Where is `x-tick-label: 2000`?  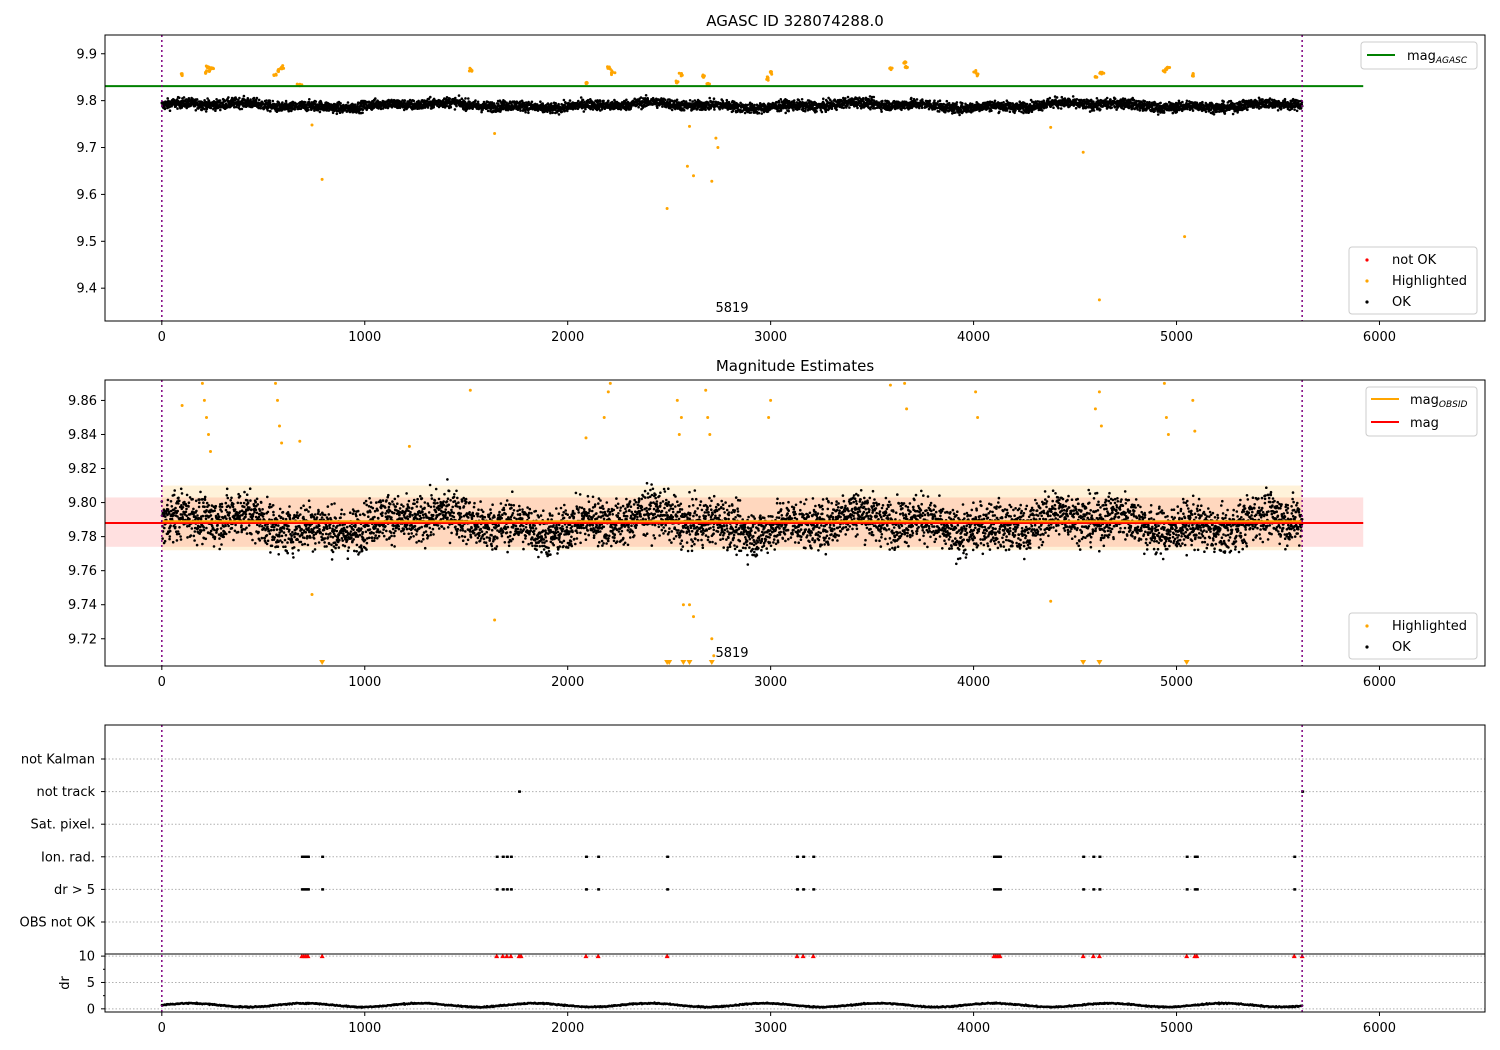
x-tick-label: 2000 is located at coordinates (567, 337).